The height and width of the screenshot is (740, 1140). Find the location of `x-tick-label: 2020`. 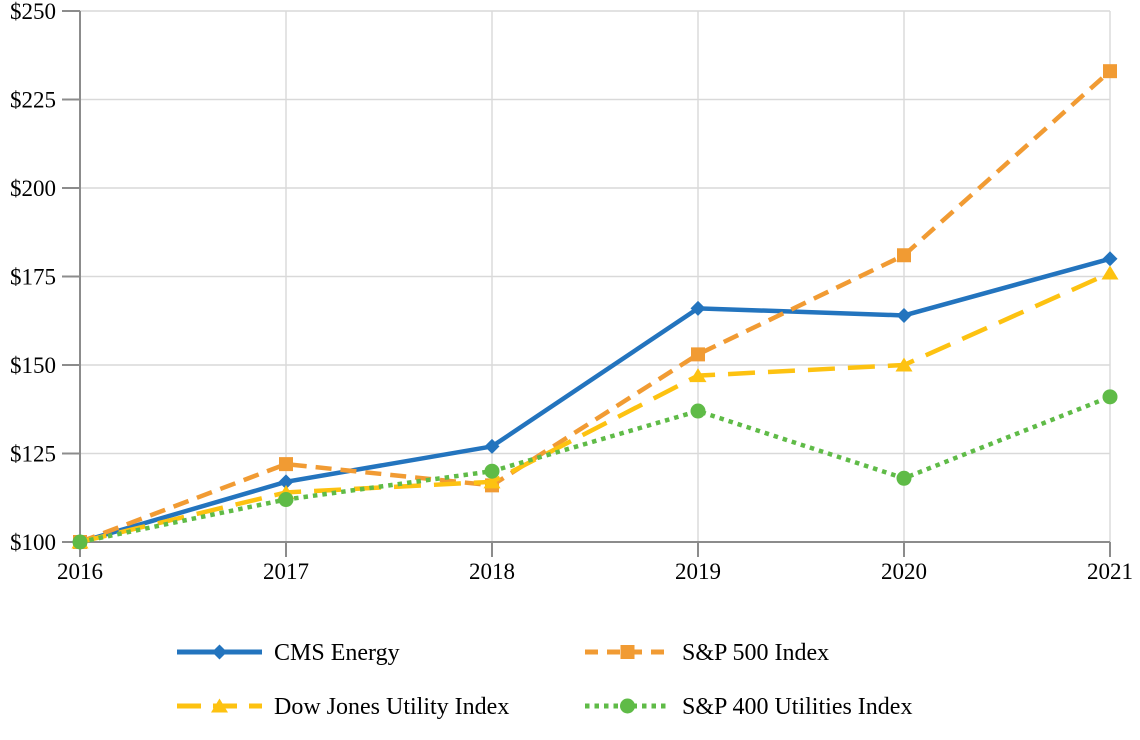

x-tick-label: 2020 is located at coordinates (904, 571).